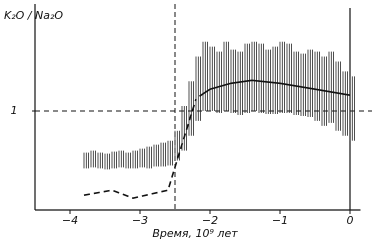  What do you see at coordinates (350, 220) in the screenshot?
I see `x-tick-label: 0` at bounding box center [350, 220].